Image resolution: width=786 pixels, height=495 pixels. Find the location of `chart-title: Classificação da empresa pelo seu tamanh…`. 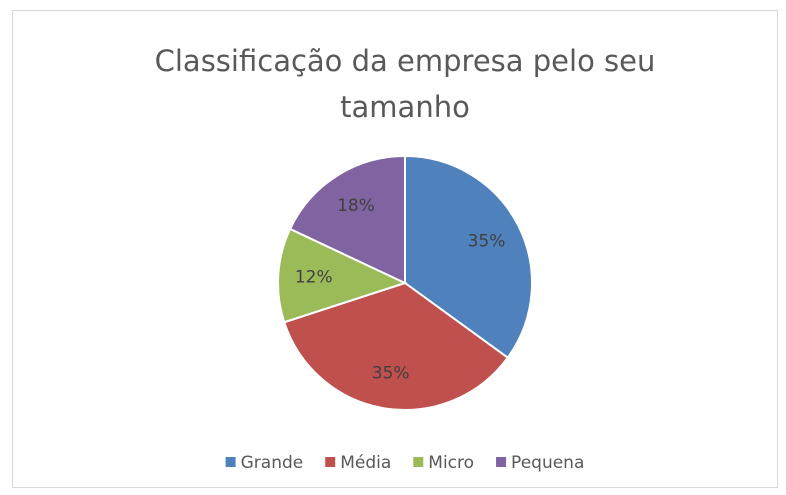

chart-title: Classificação da empresa pelo seu tamanh… is located at coordinates (405, 84).